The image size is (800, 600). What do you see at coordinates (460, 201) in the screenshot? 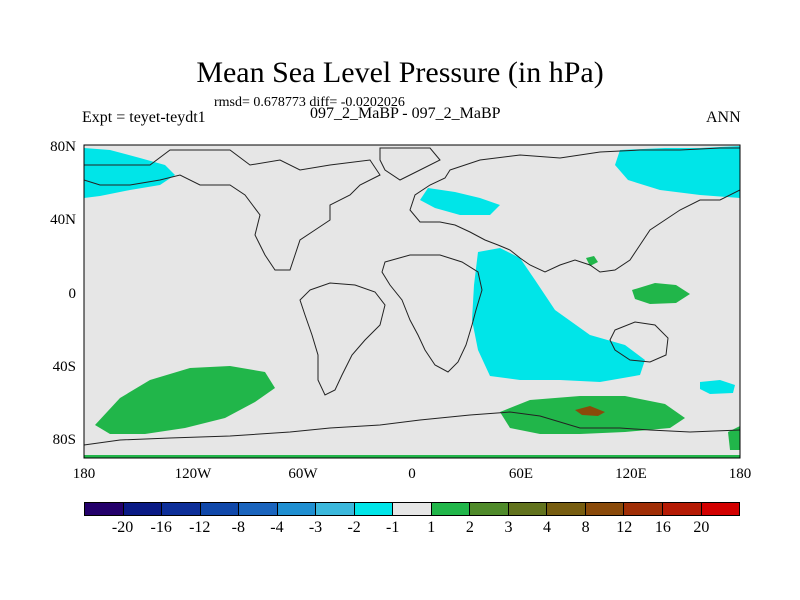
I see `anomaly-north-atlantic` at bounding box center [460, 201].